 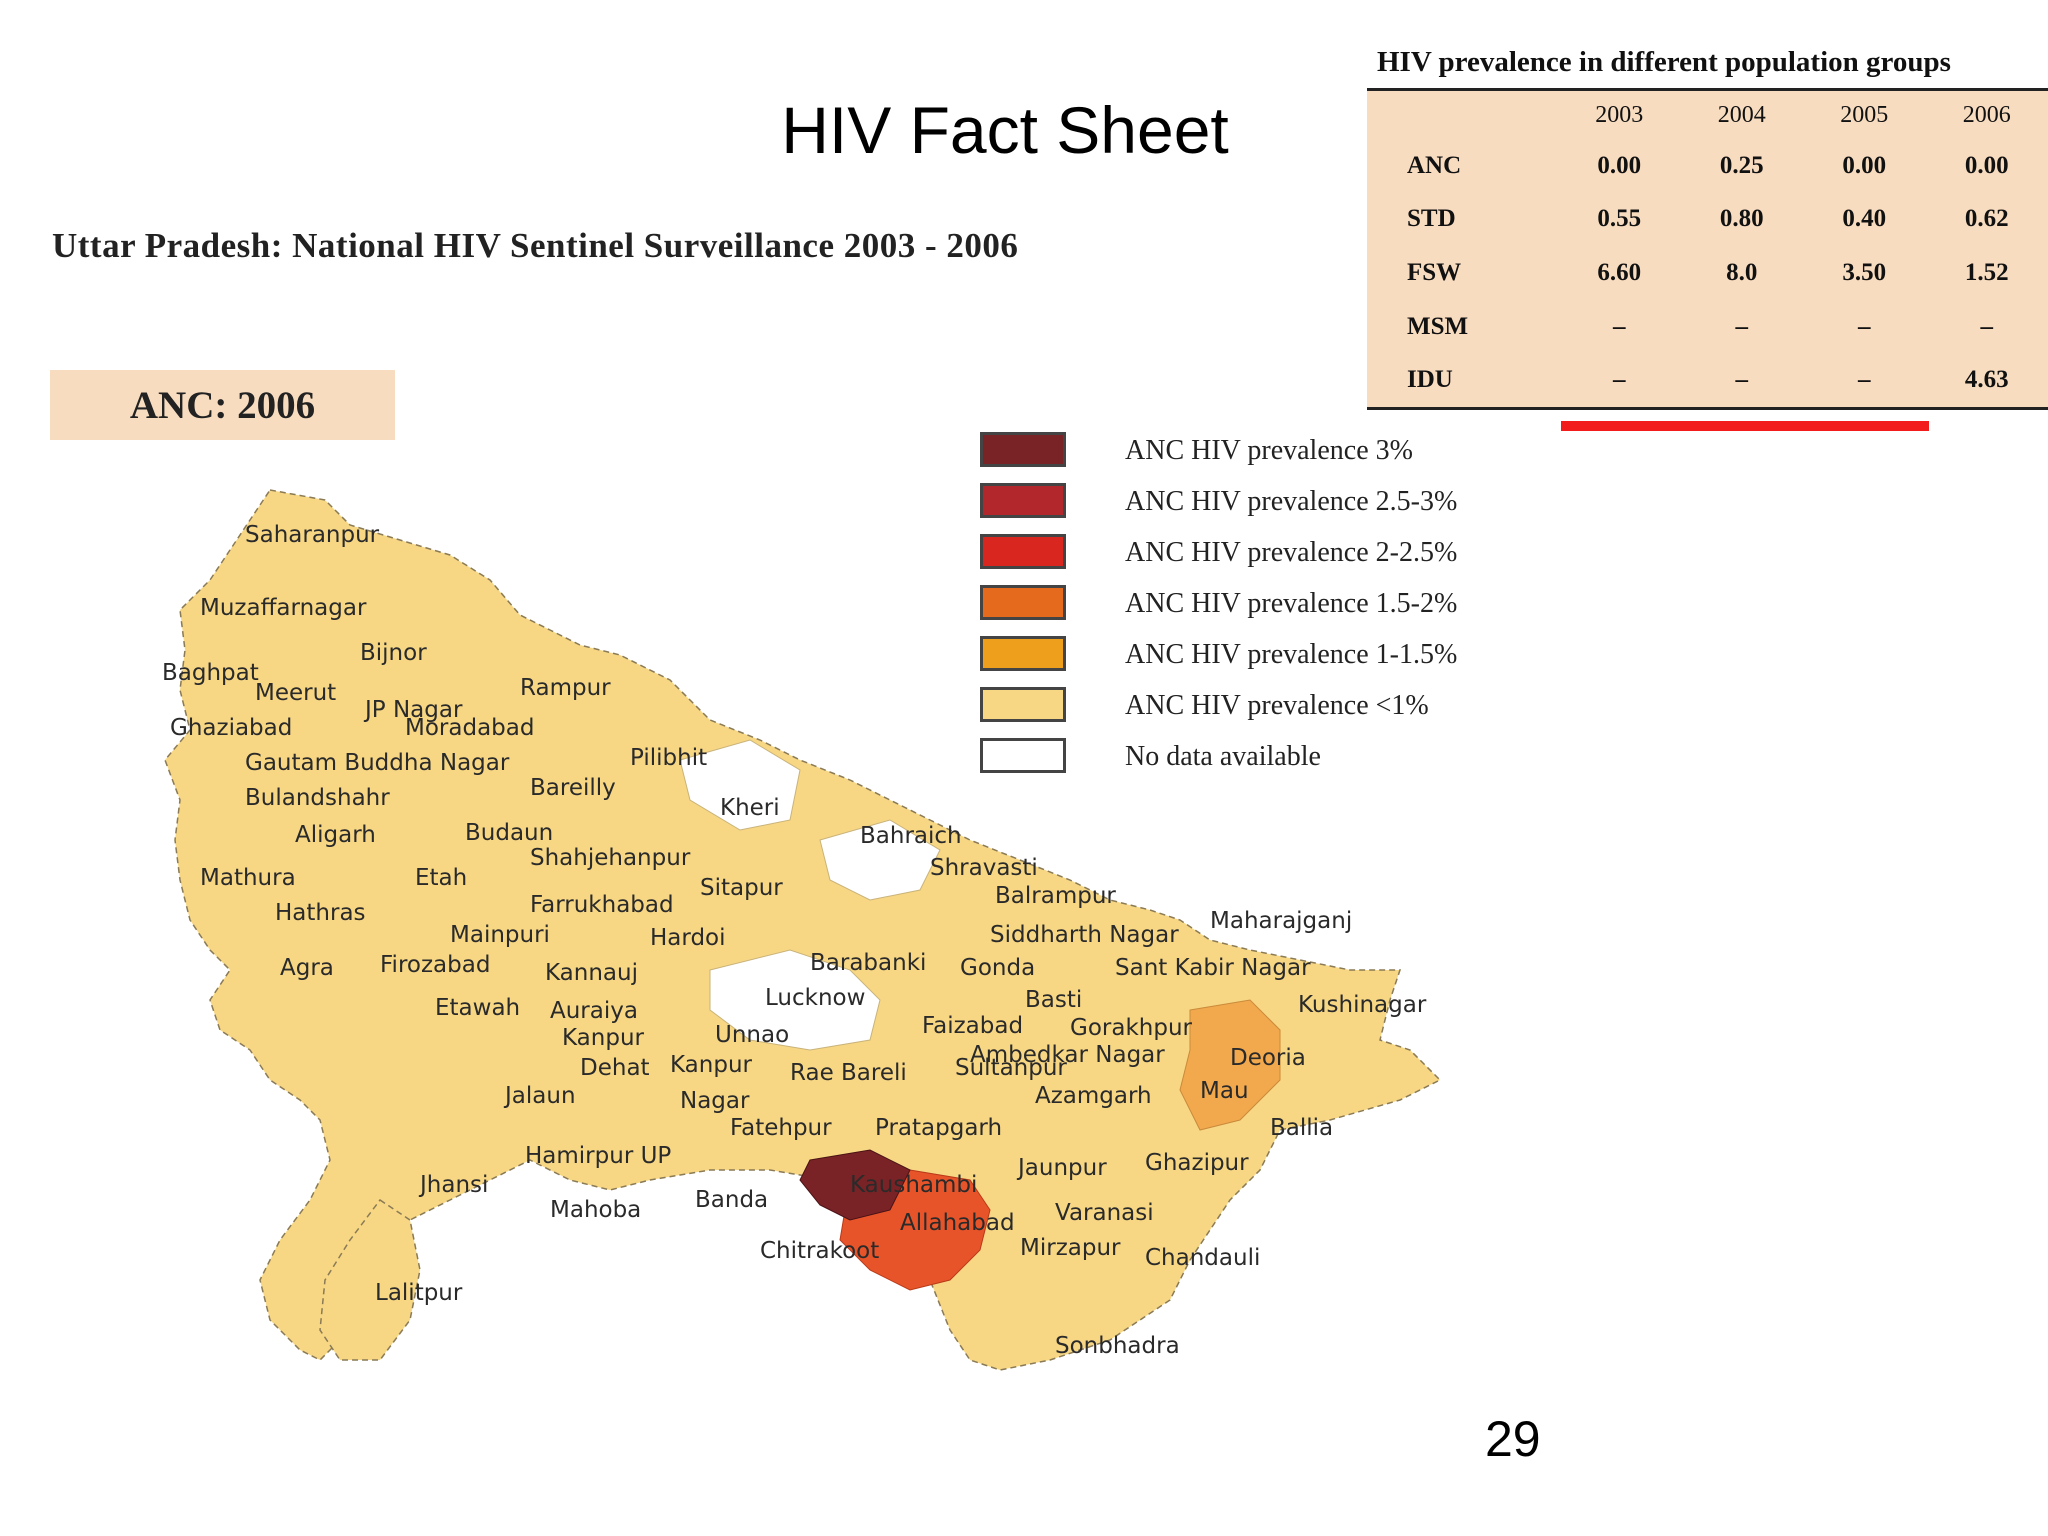 What do you see at coordinates (1431, 219) in the screenshot?
I see `table-cell-group: STD` at bounding box center [1431, 219].